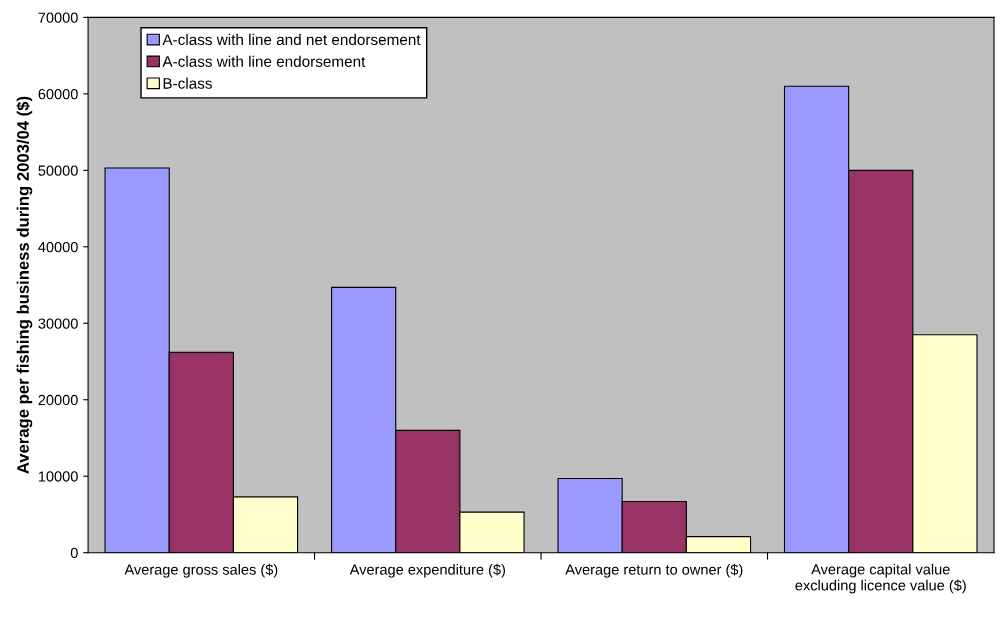 The height and width of the screenshot is (621, 1001). What do you see at coordinates (58, 247) in the screenshot?
I see `y-tick-label: 40000` at bounding box center [58, 247].